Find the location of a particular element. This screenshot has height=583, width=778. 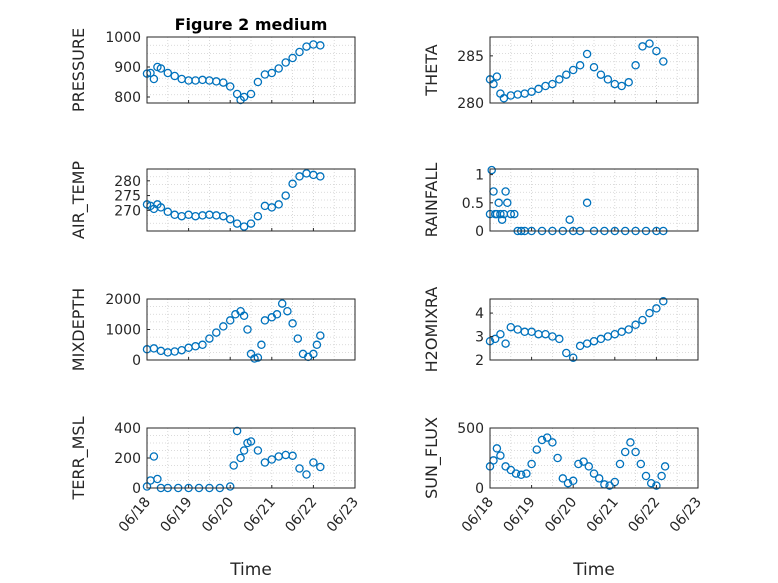

x-axis-label-left: Time is located at coordinates (250, 570).